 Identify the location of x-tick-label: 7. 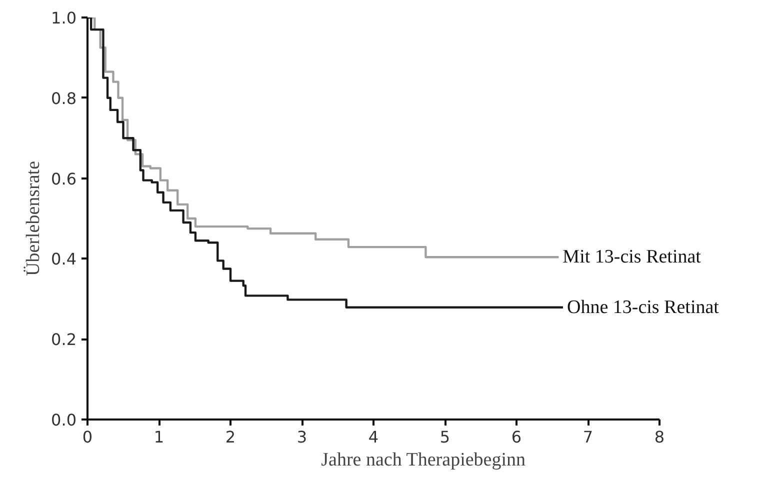
(588, 437).